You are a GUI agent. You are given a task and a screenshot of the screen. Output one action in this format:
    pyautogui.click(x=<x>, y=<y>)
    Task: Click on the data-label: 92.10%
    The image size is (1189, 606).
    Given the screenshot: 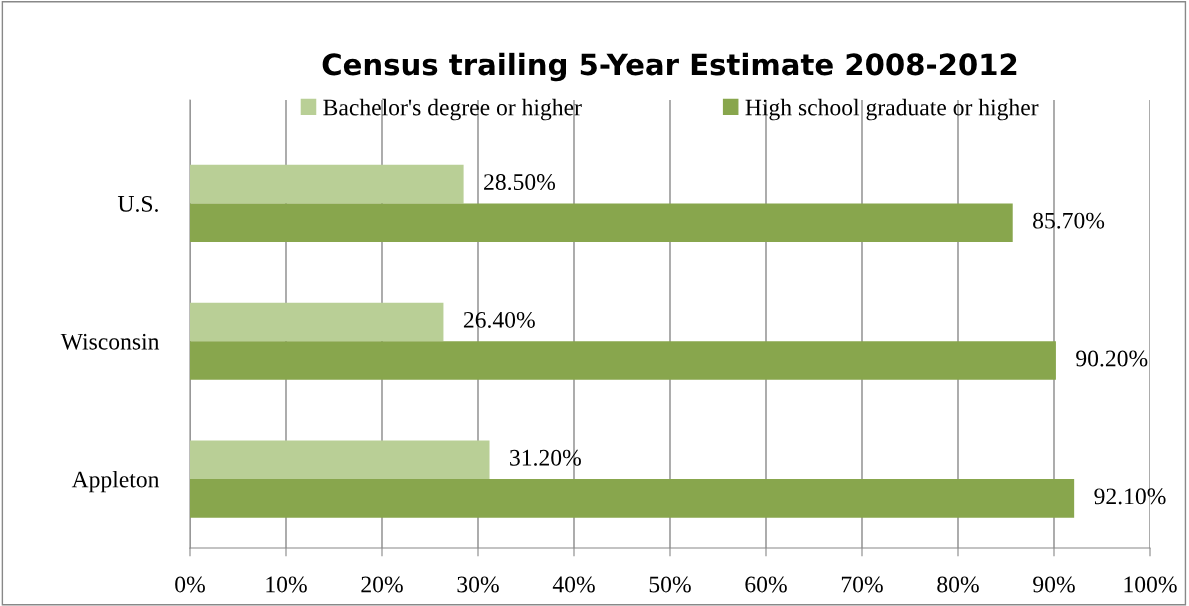 What is the action you would take?
    pyautogui.click(x=1130, y=496)
    